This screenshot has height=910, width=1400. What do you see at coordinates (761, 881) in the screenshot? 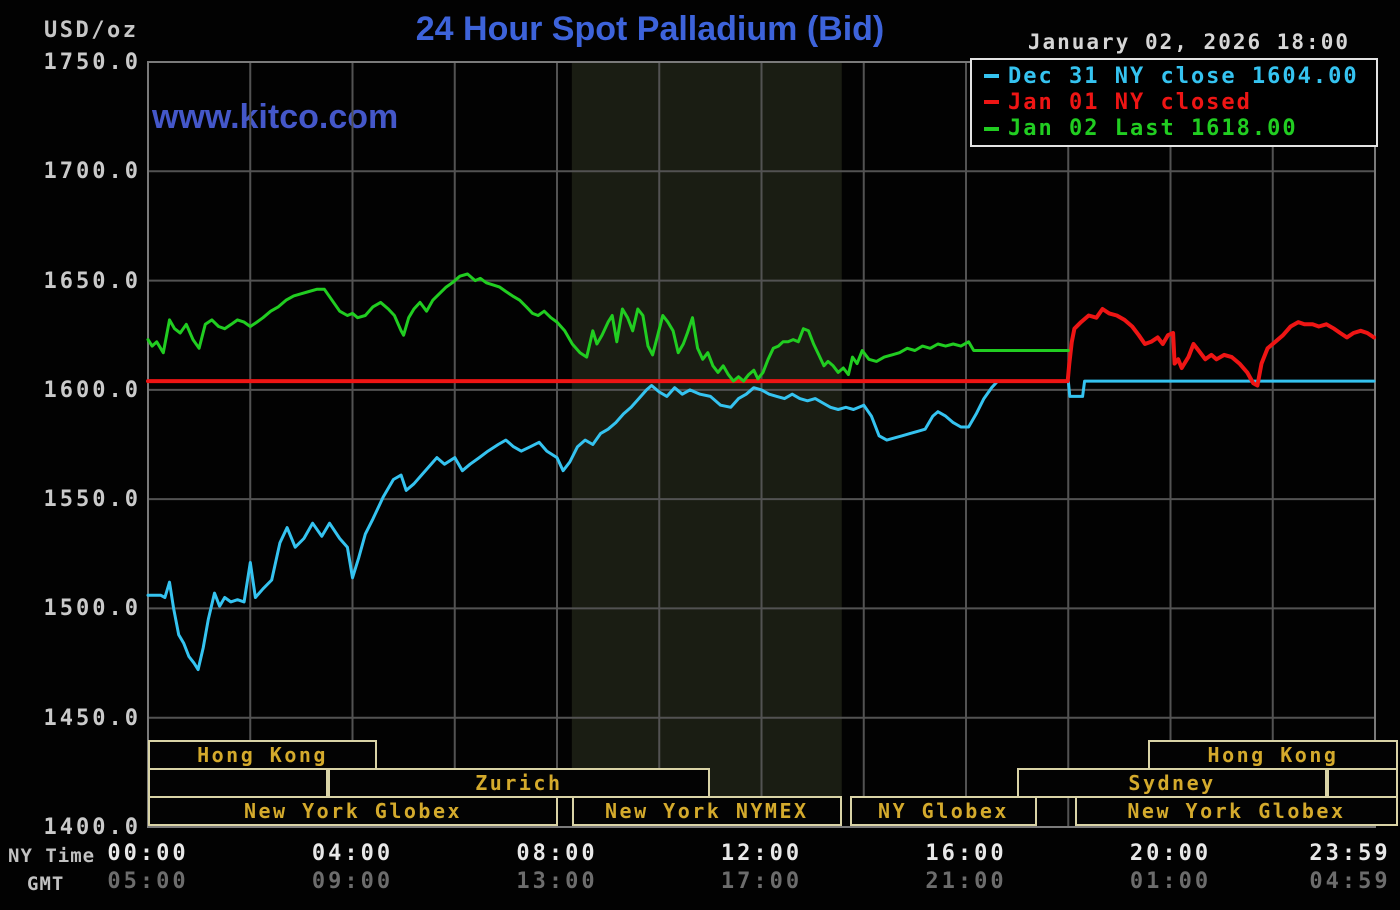
I see `x-tick-label-gmt: 17:00` at bounding box center [761, 881].